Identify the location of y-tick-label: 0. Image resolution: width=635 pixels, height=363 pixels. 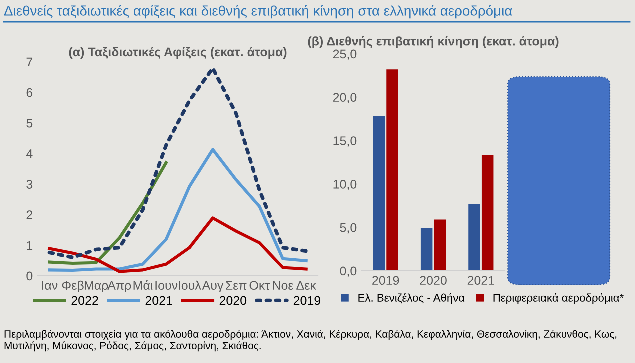
(29, 276).